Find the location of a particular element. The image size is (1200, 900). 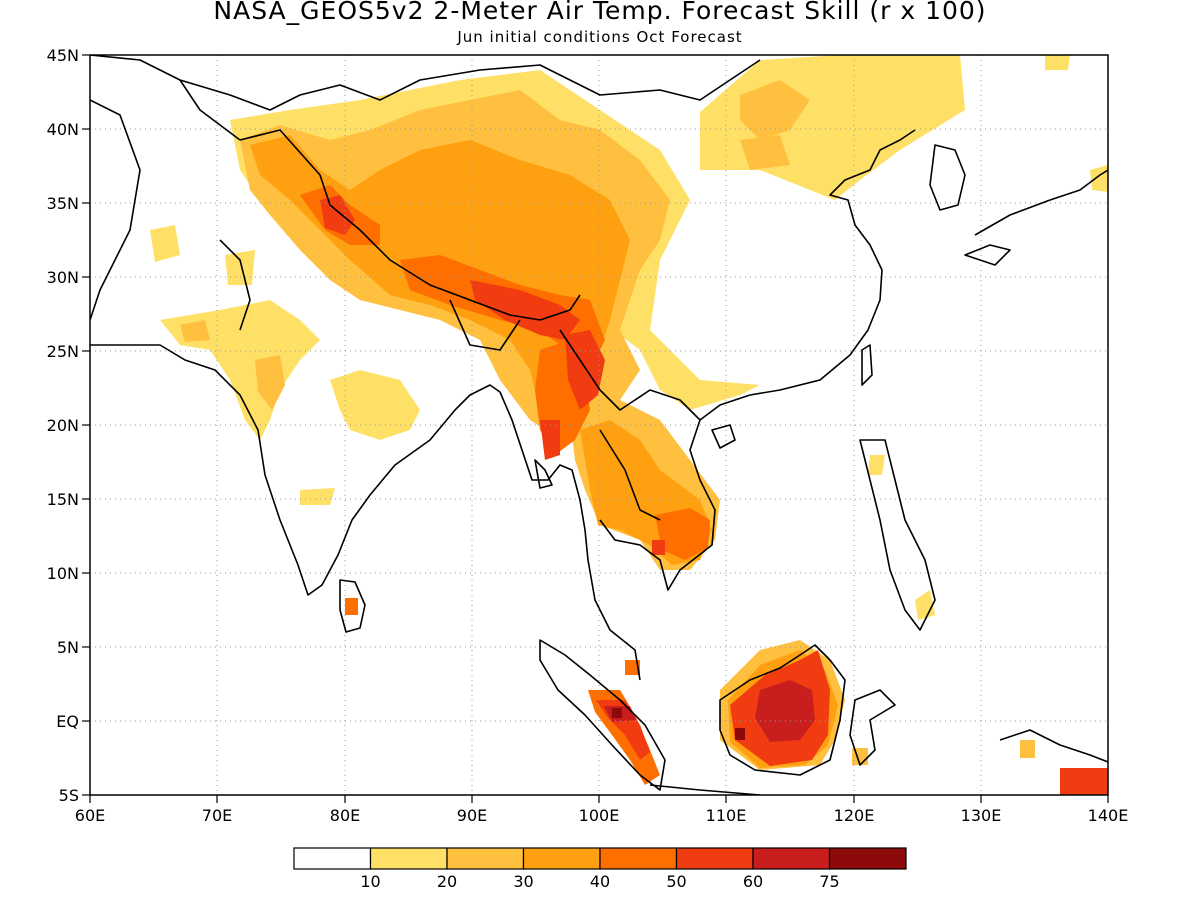

lat-tick-labels: 5S EQ 5N 10N 15N 20N 25N 30N 35N 40N 45N is located at coordinates (63, 425).